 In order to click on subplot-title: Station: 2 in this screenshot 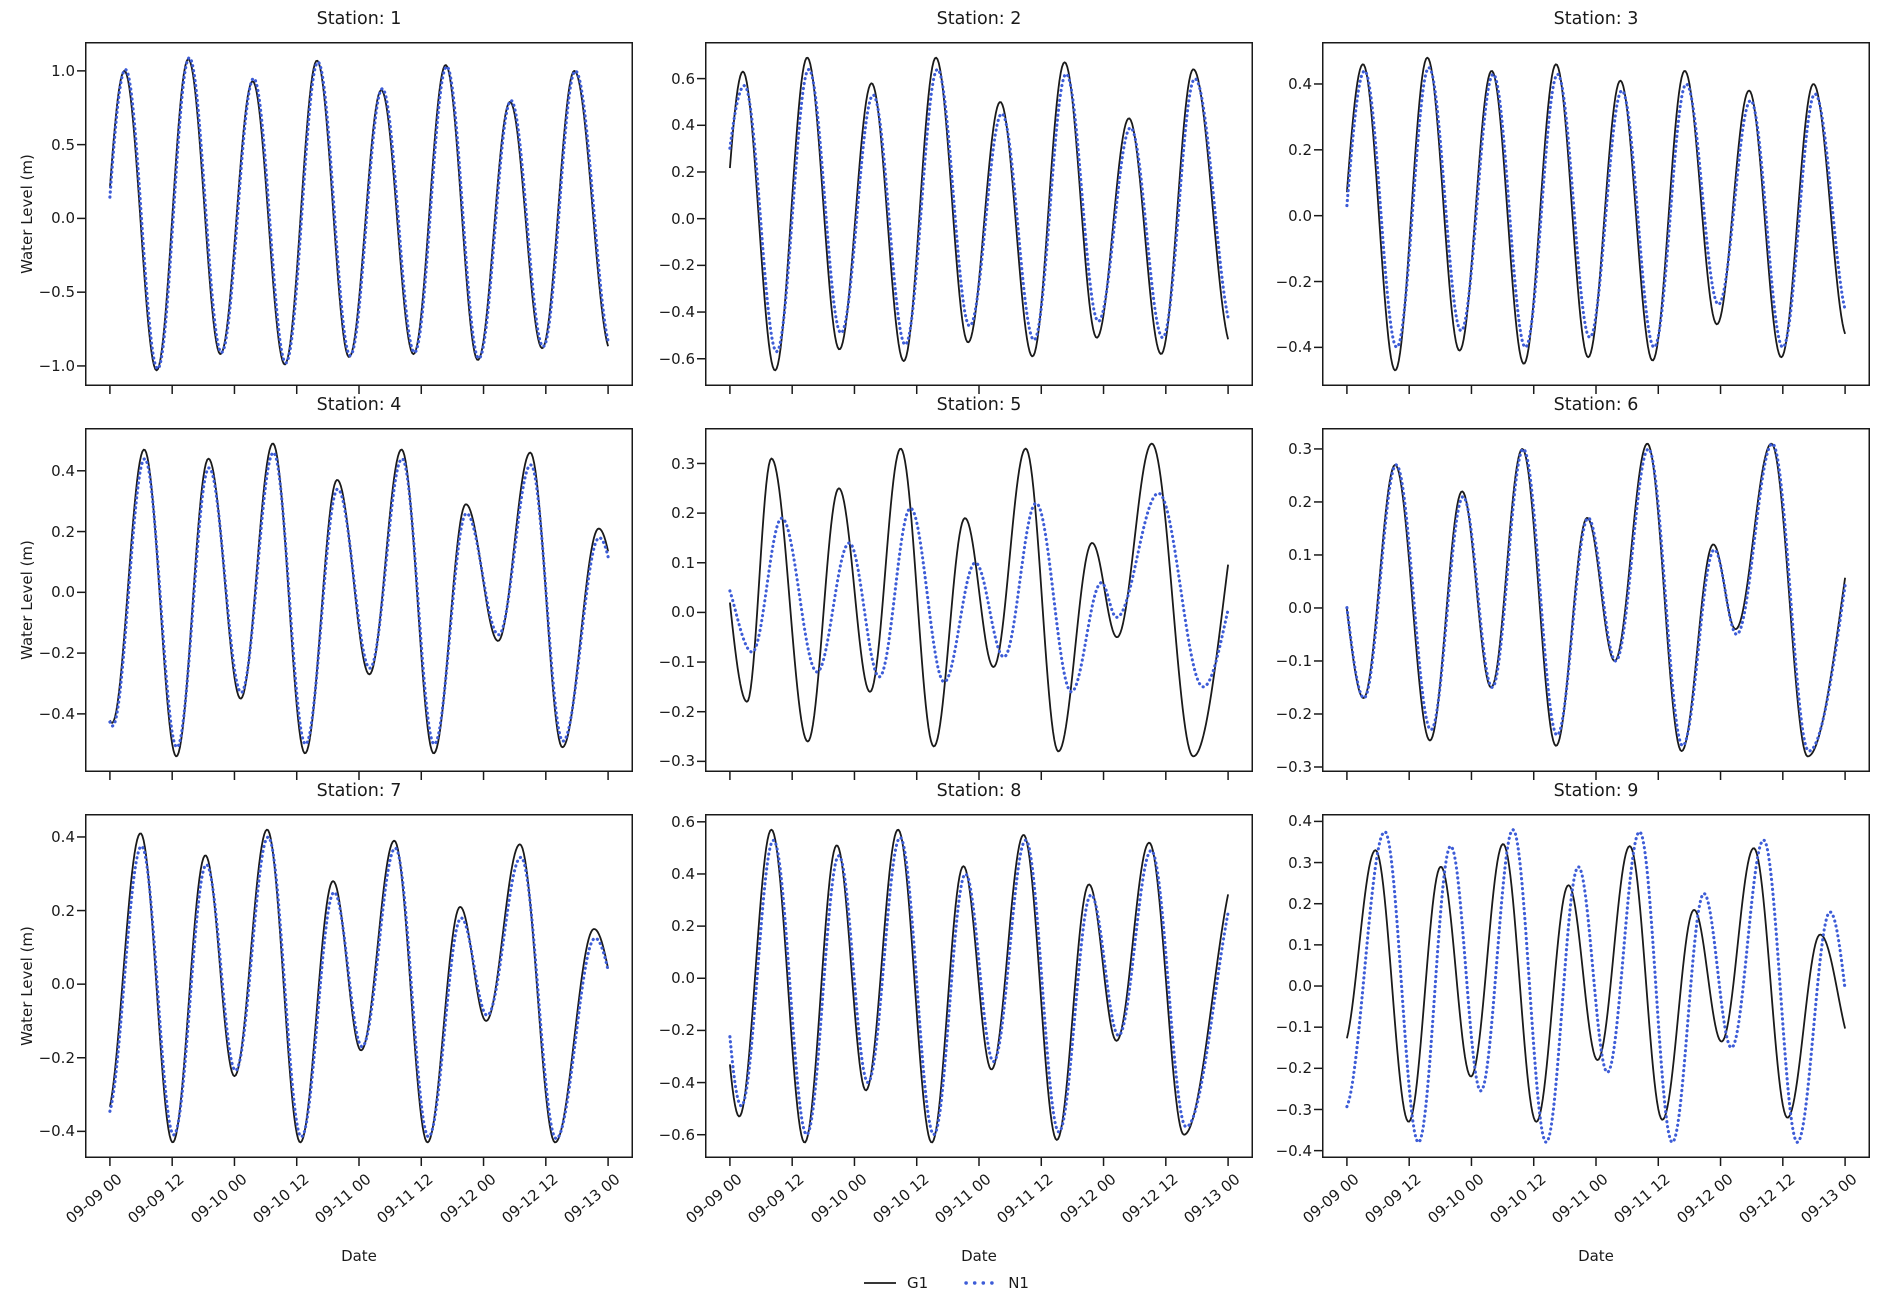, I will do `click(979, 19)`.